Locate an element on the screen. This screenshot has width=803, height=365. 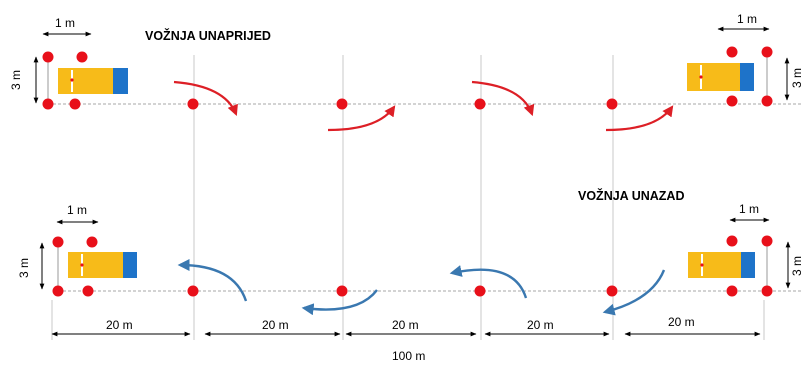
forward-end-vehicle: 1 m 3 m is located at coordinates (745, 59).